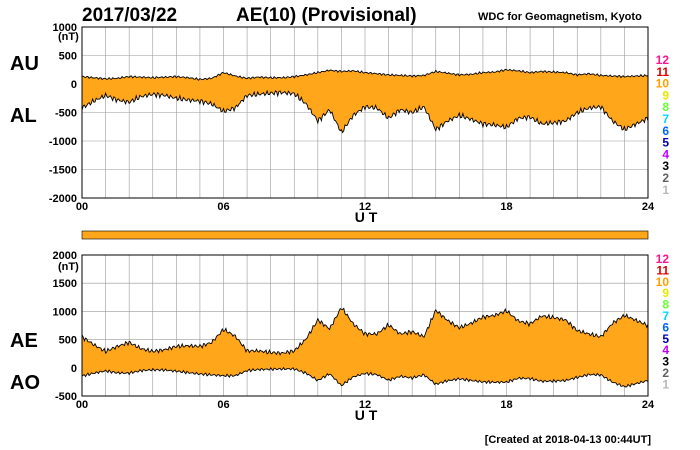 Image resolution: width=700 pixels, height=450 pixels. Describe the element at coordinates (24, 64) in the screenshot. I see `au-label: AU` at that location.